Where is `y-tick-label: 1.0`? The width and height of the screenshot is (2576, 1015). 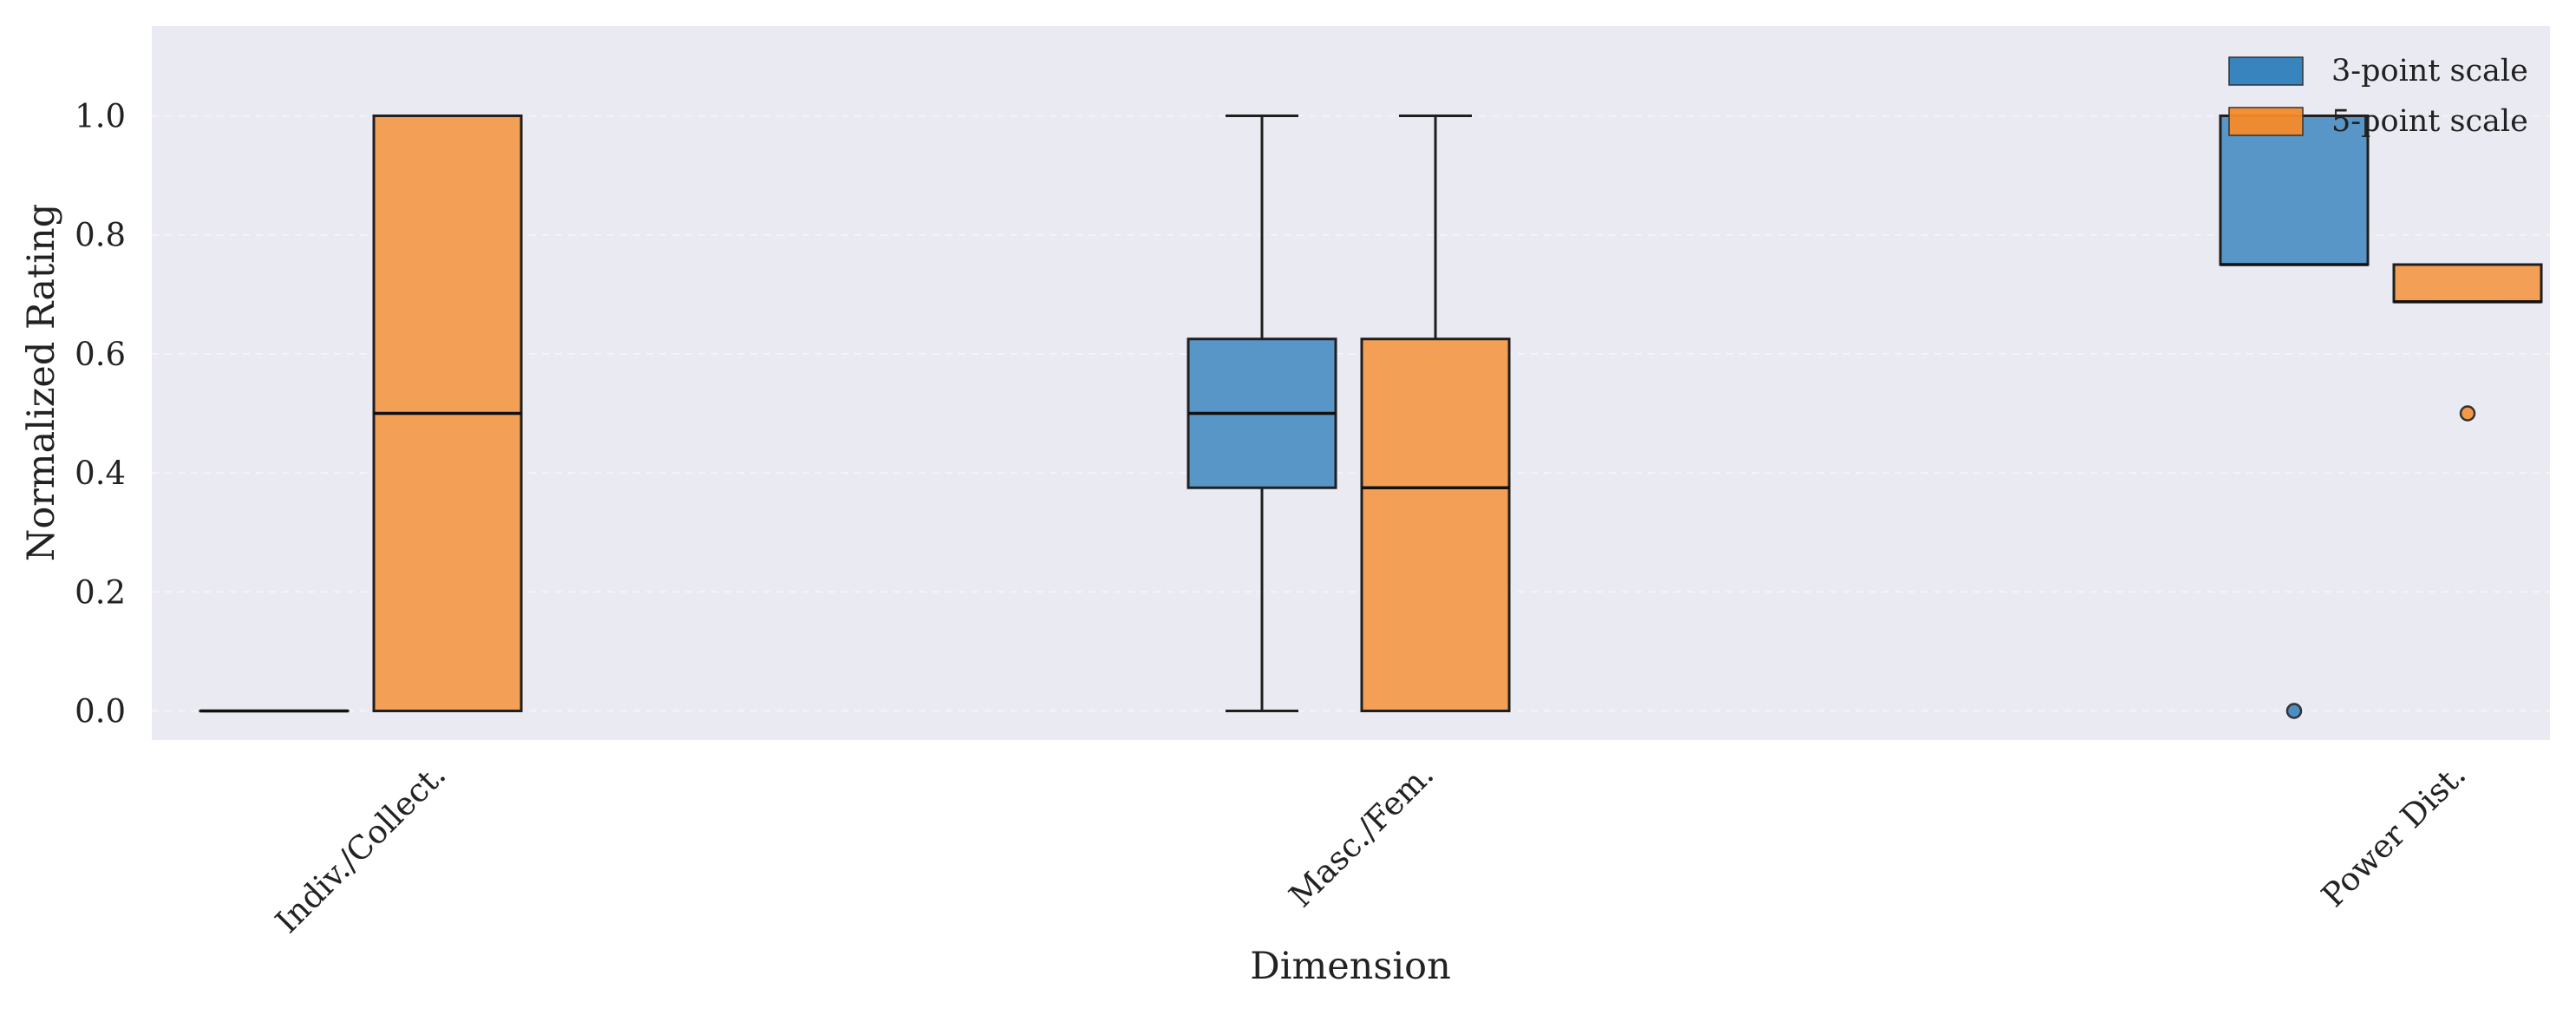 y-tick-label: 1.0 is located at coordinates (100, 116).